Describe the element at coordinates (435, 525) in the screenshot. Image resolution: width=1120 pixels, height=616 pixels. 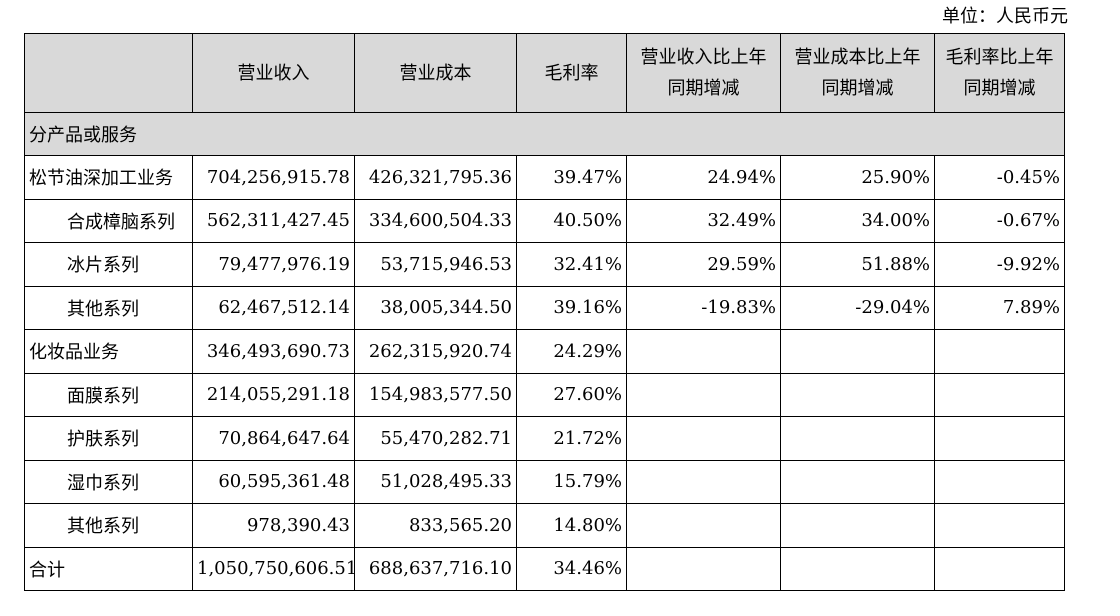
I see `cell-cost: 833,565.20` at that location.